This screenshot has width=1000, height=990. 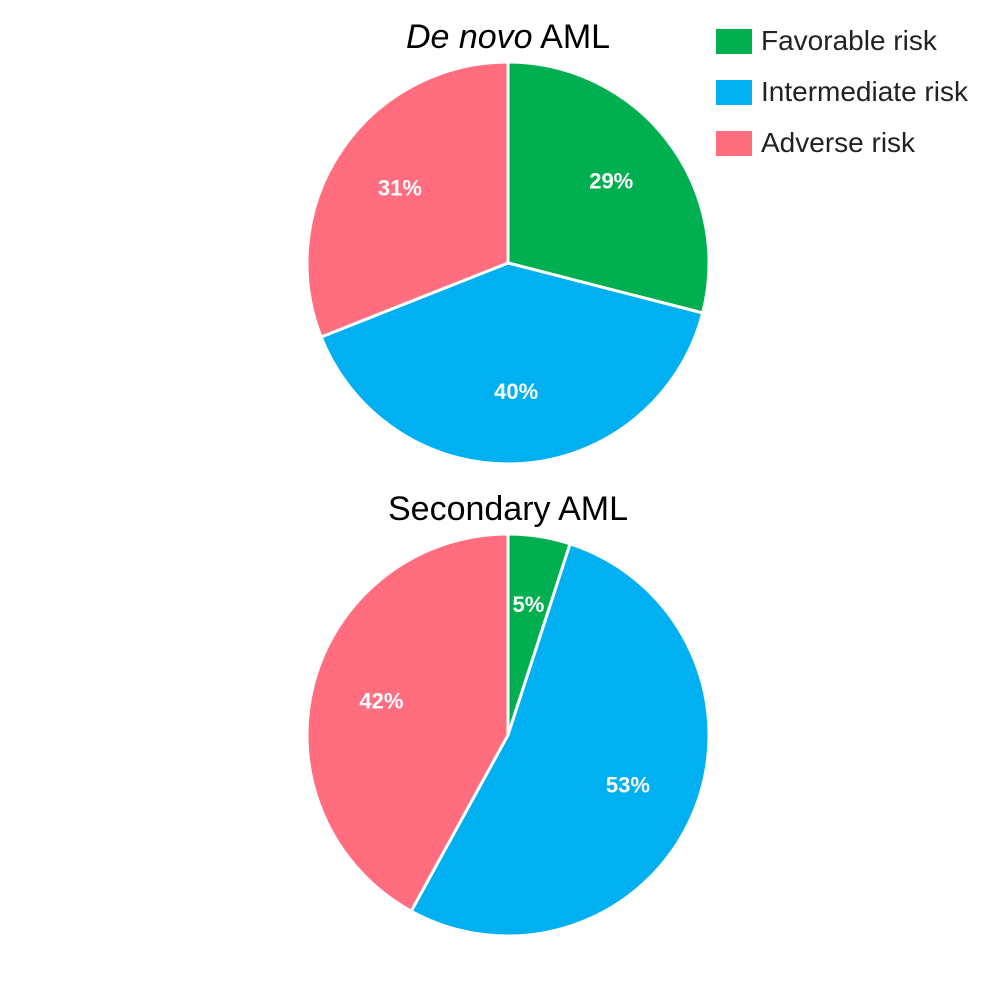 I want to click on data-label-secondary-intermediate: 53%, so click(x=628, y=785).